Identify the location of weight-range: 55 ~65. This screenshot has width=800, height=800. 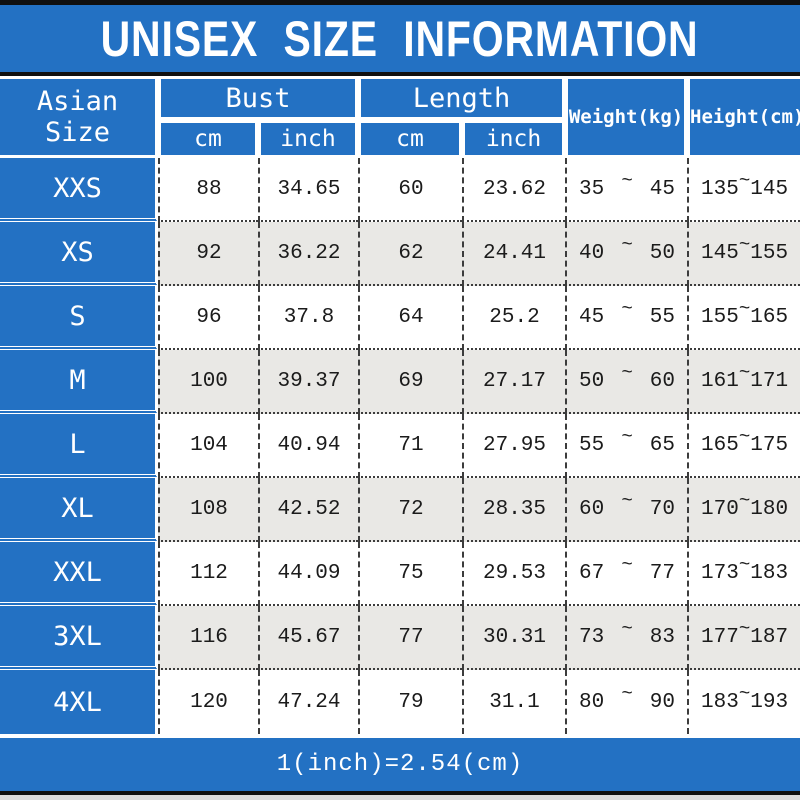
(626, 446).